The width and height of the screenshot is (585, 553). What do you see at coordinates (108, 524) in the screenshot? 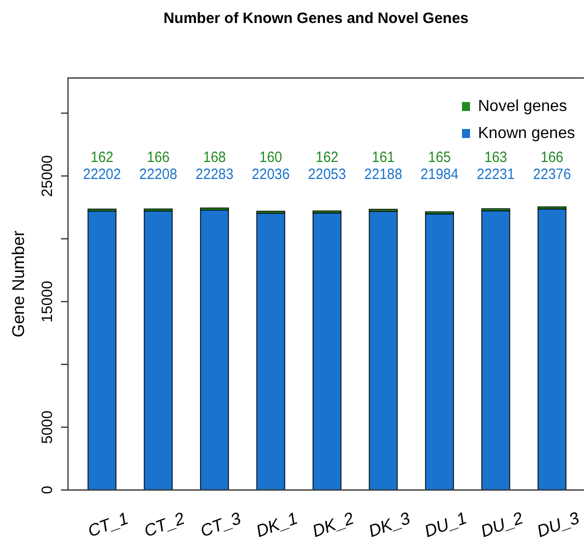
I see `x-tick-label: CT_1` at bounding box center [108, 524].